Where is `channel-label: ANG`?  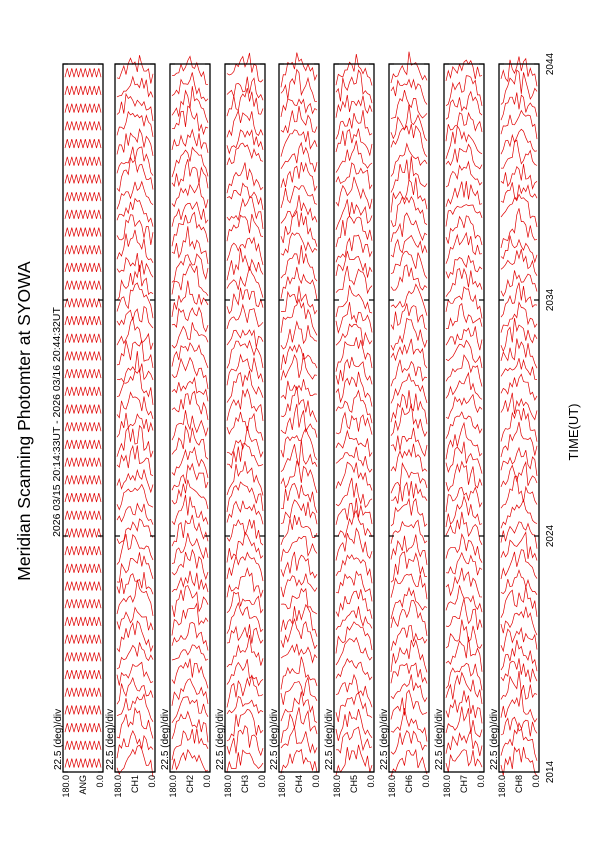 channel-label: ANG is located at coordinates (83, 785).